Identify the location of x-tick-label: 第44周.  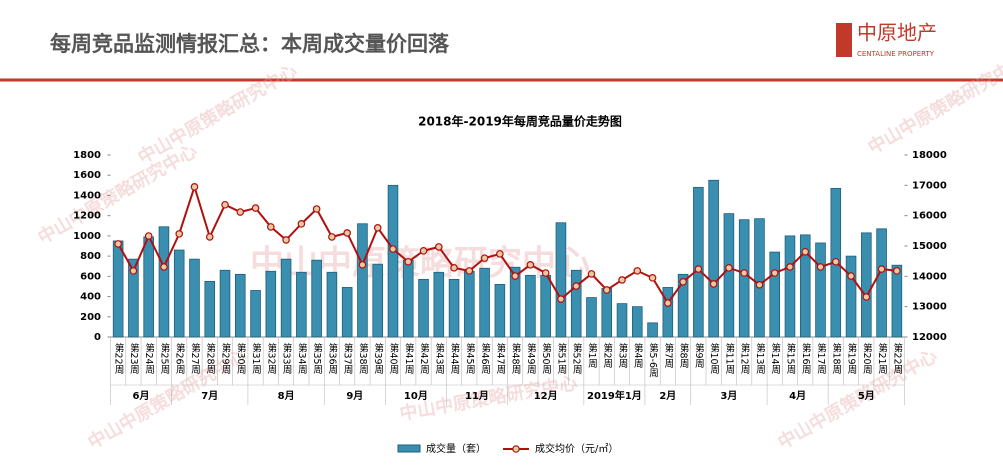
(455, 358).